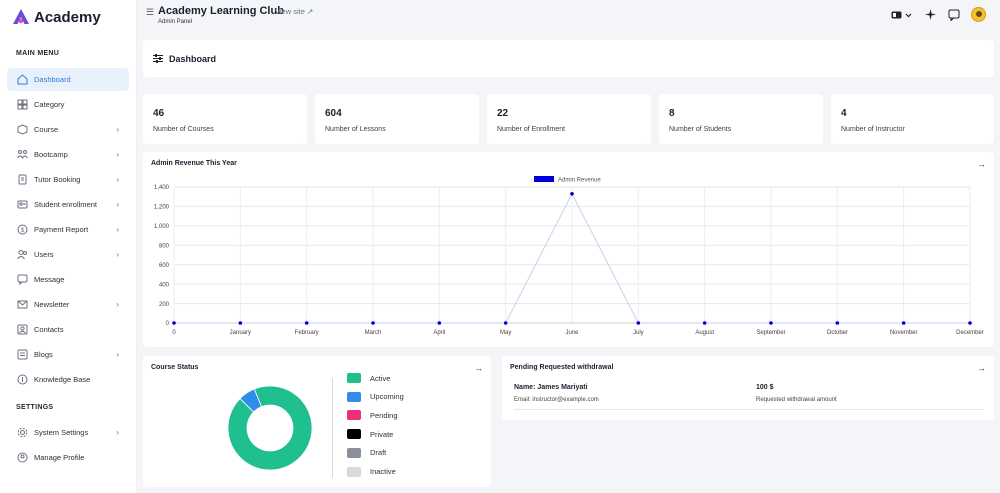 This screenshot has height=493, width=1000. I want to click on x-tick-label: August, so click(704, 333).